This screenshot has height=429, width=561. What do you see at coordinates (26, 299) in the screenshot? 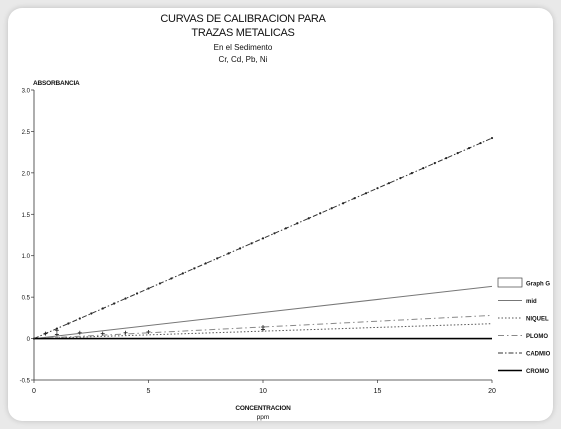
I see `y-tick-label: 0.5` at bounding box center [26, 299].